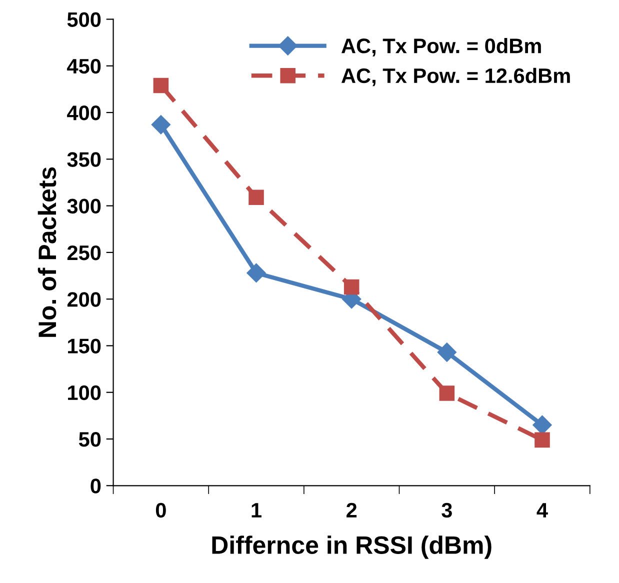 The height and width of the screenshot is (583, 619). What do you see at coordinates (542, 510) in the screenshot?
I see `x-tick-label: 4` at bounding box center [542, 510].